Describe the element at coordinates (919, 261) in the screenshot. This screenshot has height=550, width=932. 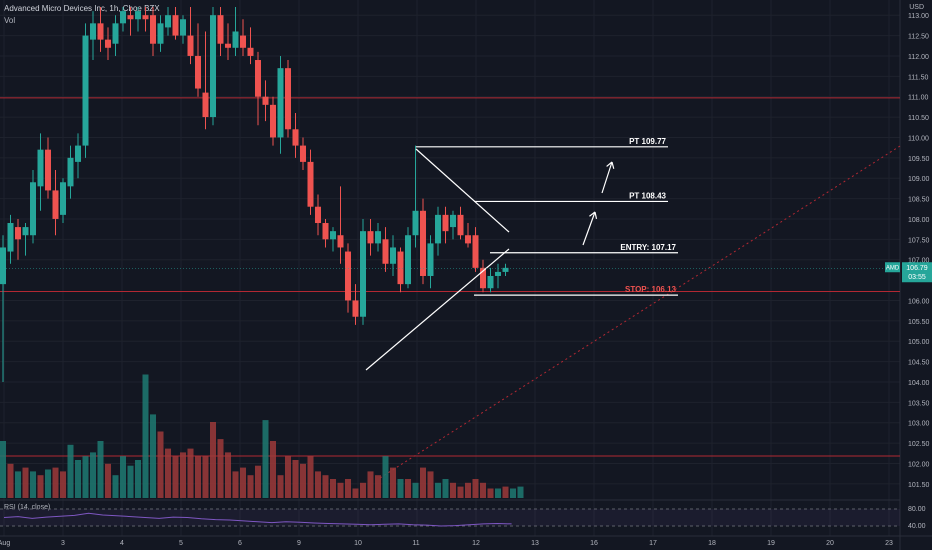
I see `price-tick-label: 107.00` at that location.